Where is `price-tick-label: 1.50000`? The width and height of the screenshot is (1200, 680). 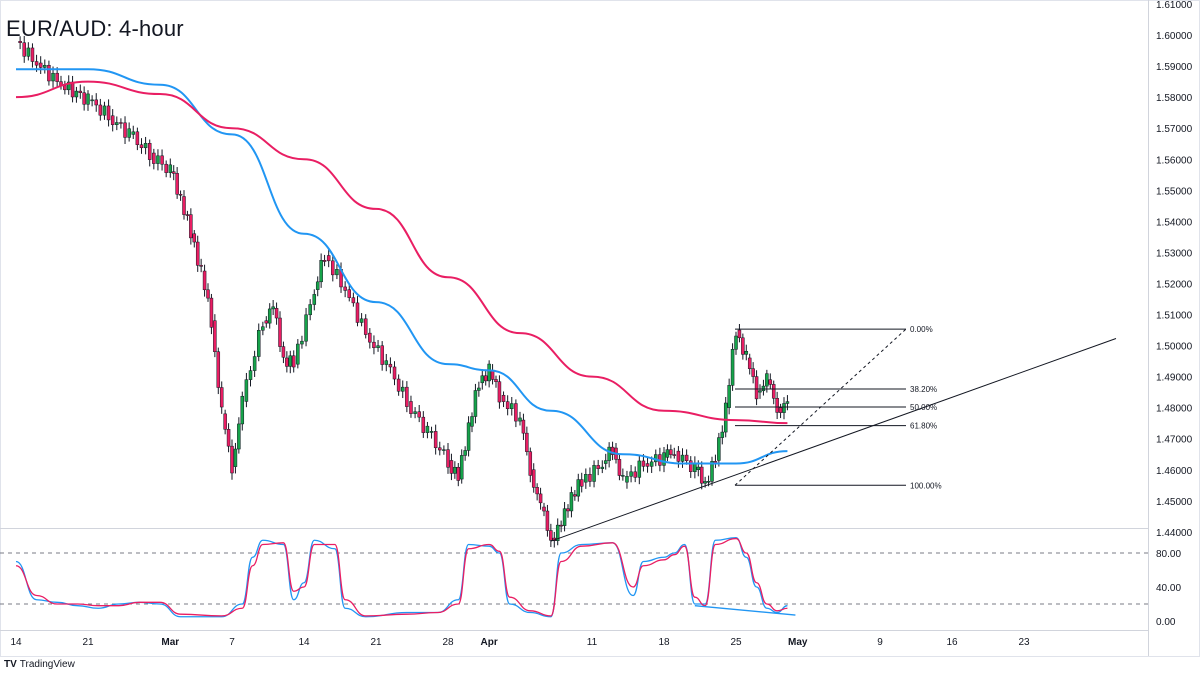
price-tick-label: 1.50000 is located at coordinates (1174, 347).